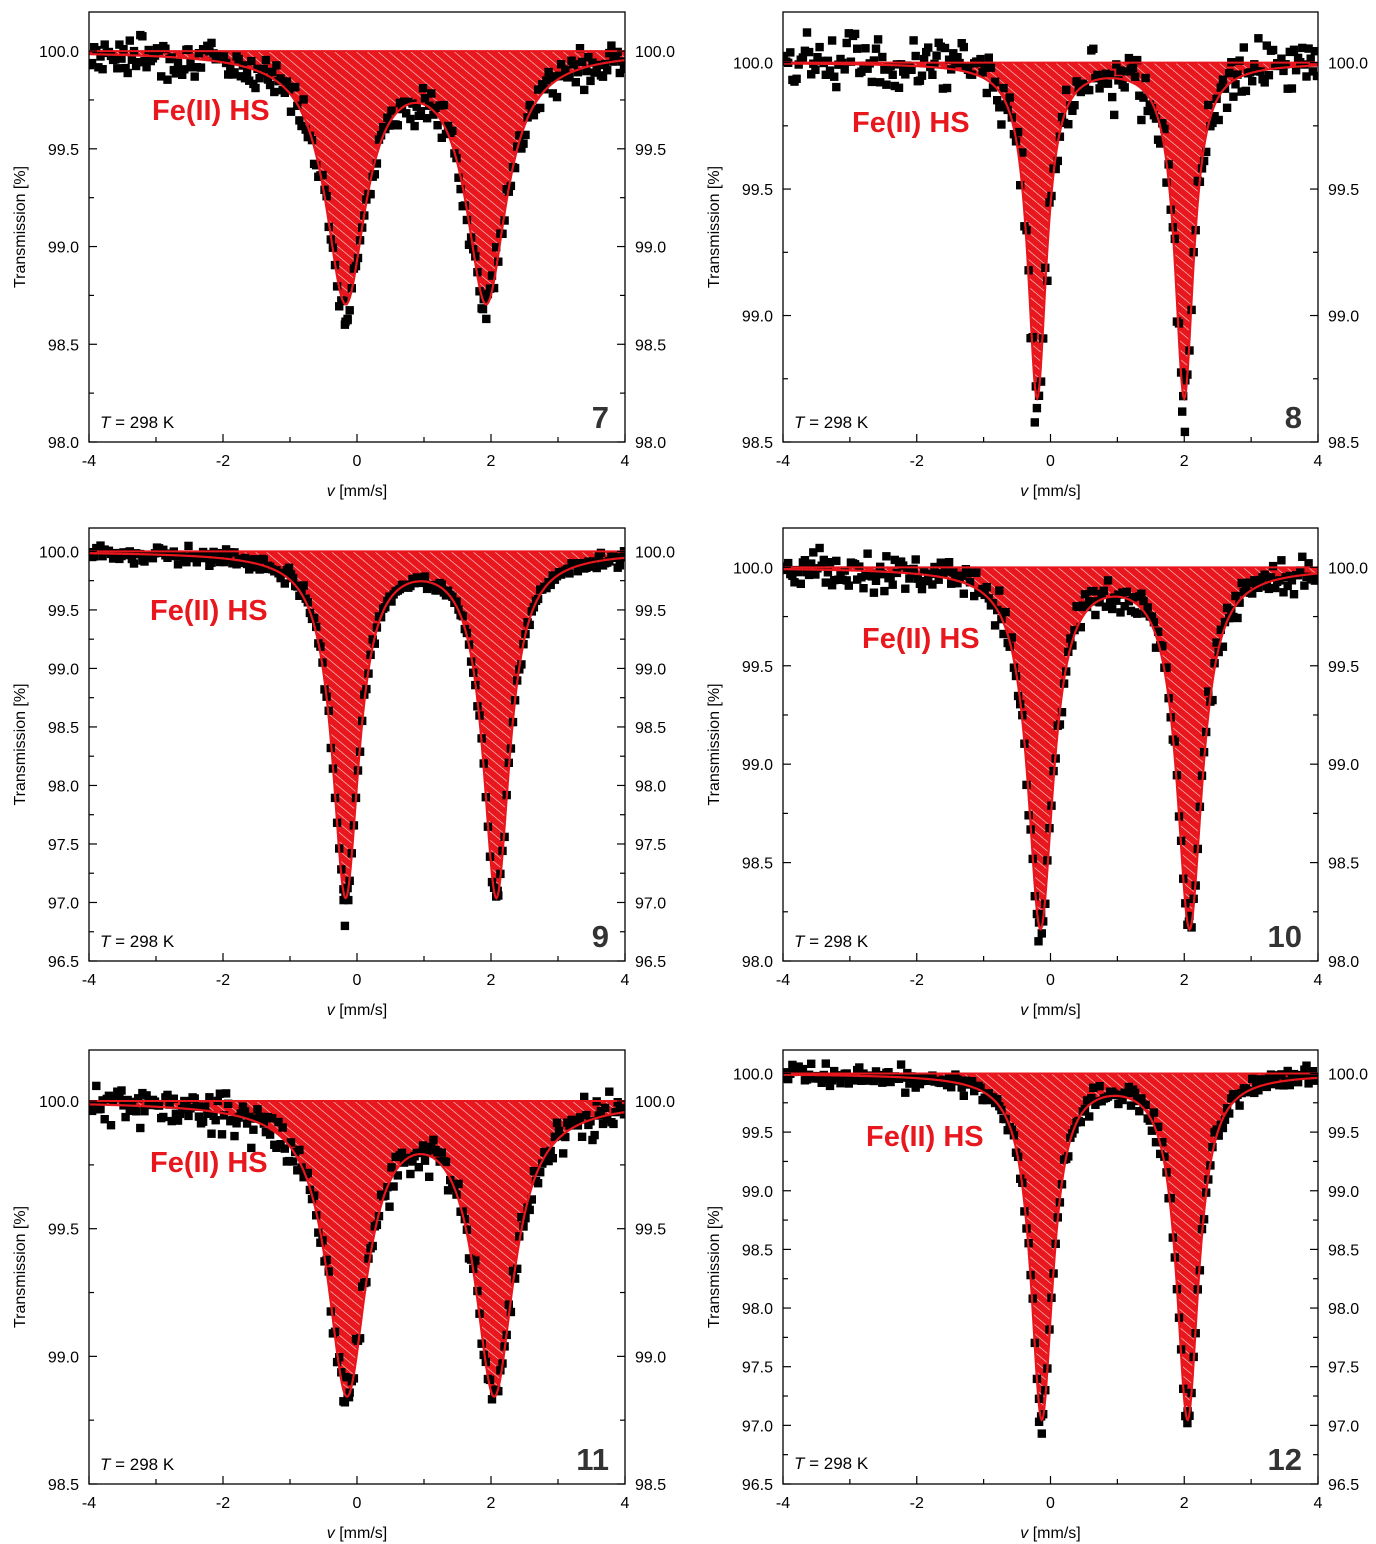 The width and height of the screenshot is (1376, 1544). What do you see at coordinates (757, 443) in the screenshot?
I see `y-tick-label: 98.5` at bounding box center [757, 443].